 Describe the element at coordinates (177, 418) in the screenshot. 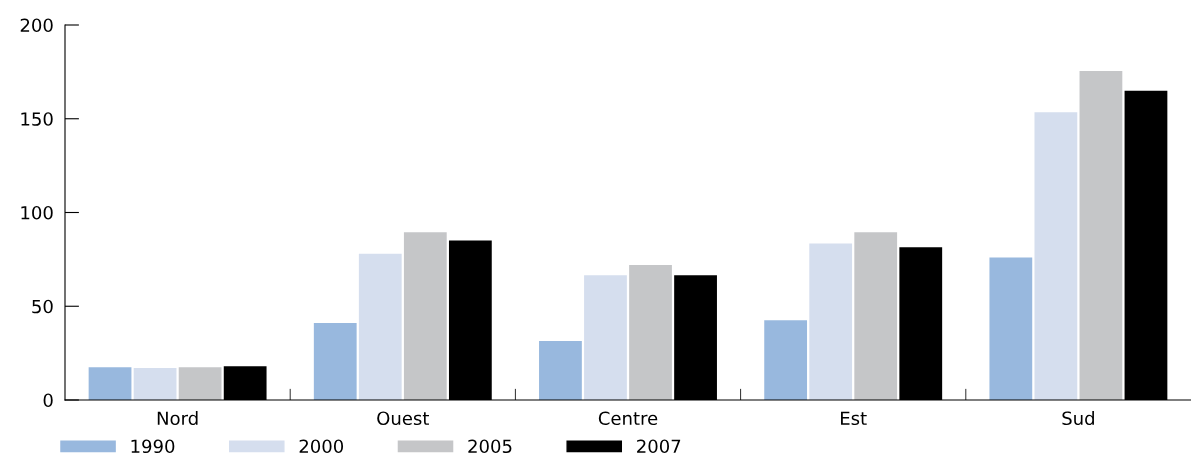

I see `x-tick-label: Nord` at that location.